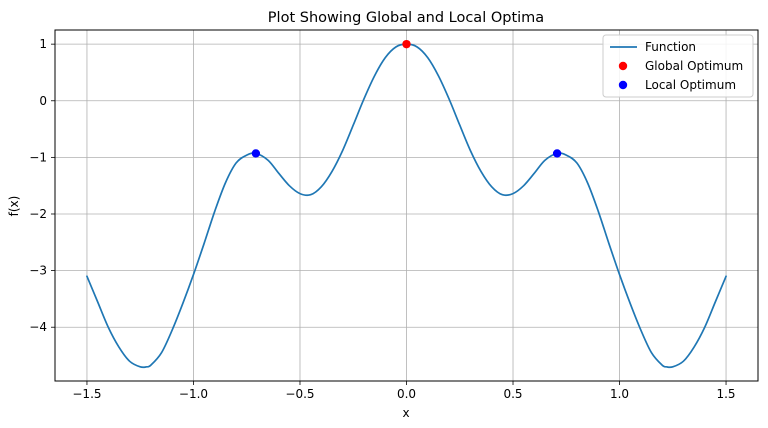  I want to click on x-axis-label: x, so click(405, 413).